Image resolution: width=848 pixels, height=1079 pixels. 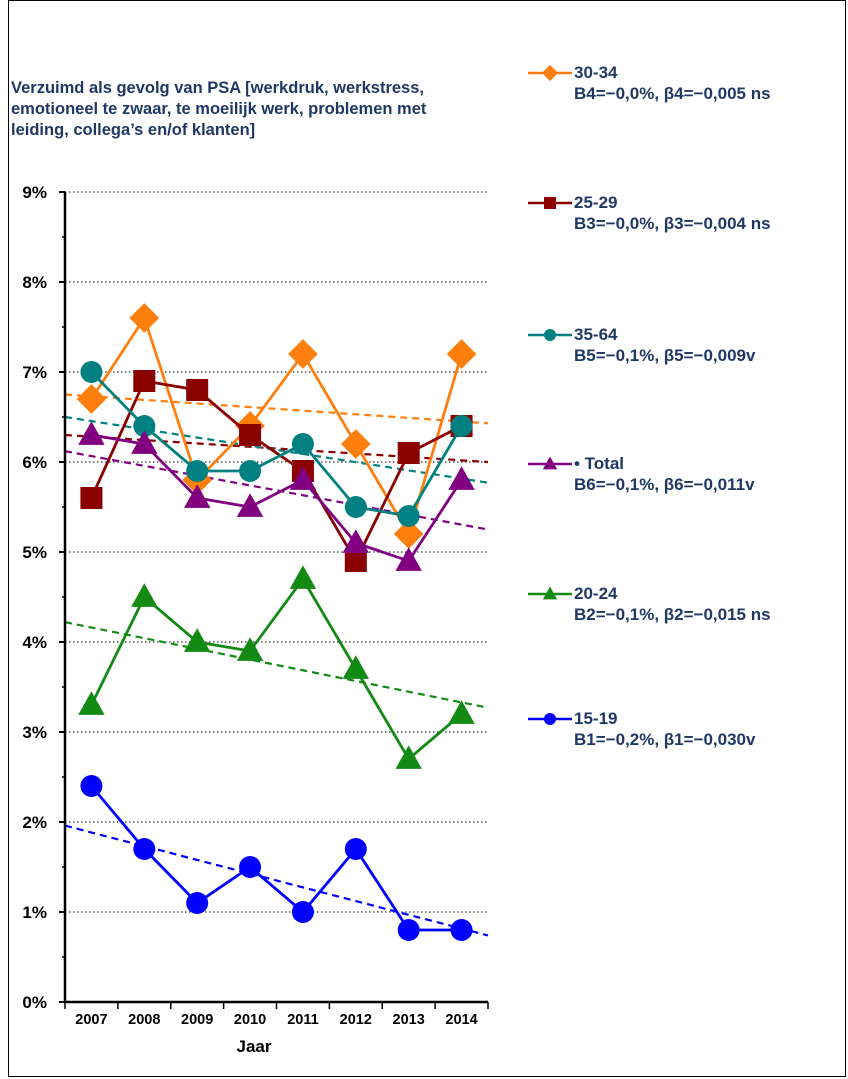 What do you see at coordinates (596, 718) in the screenshot?
I see `legend-series-name: 15-19` at bounding box center [596, 718].